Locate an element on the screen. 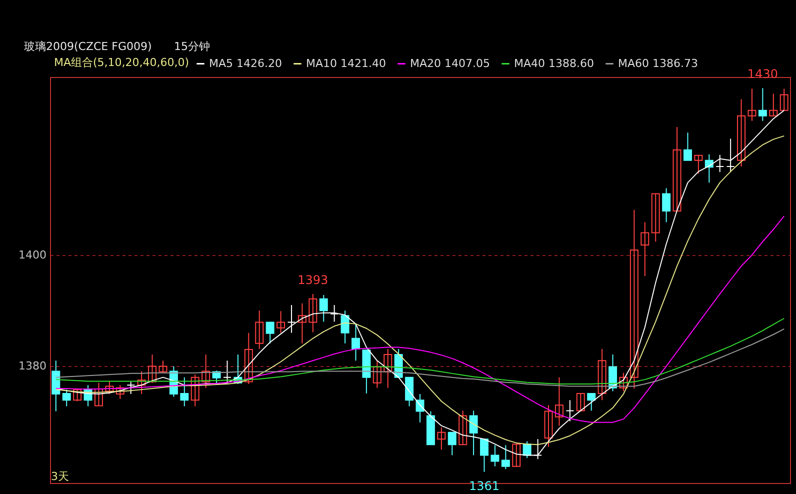 The height and width of the screenshot is (494, 796). legend-label: MA40 1388.60 is located at coordinates (554, 63).